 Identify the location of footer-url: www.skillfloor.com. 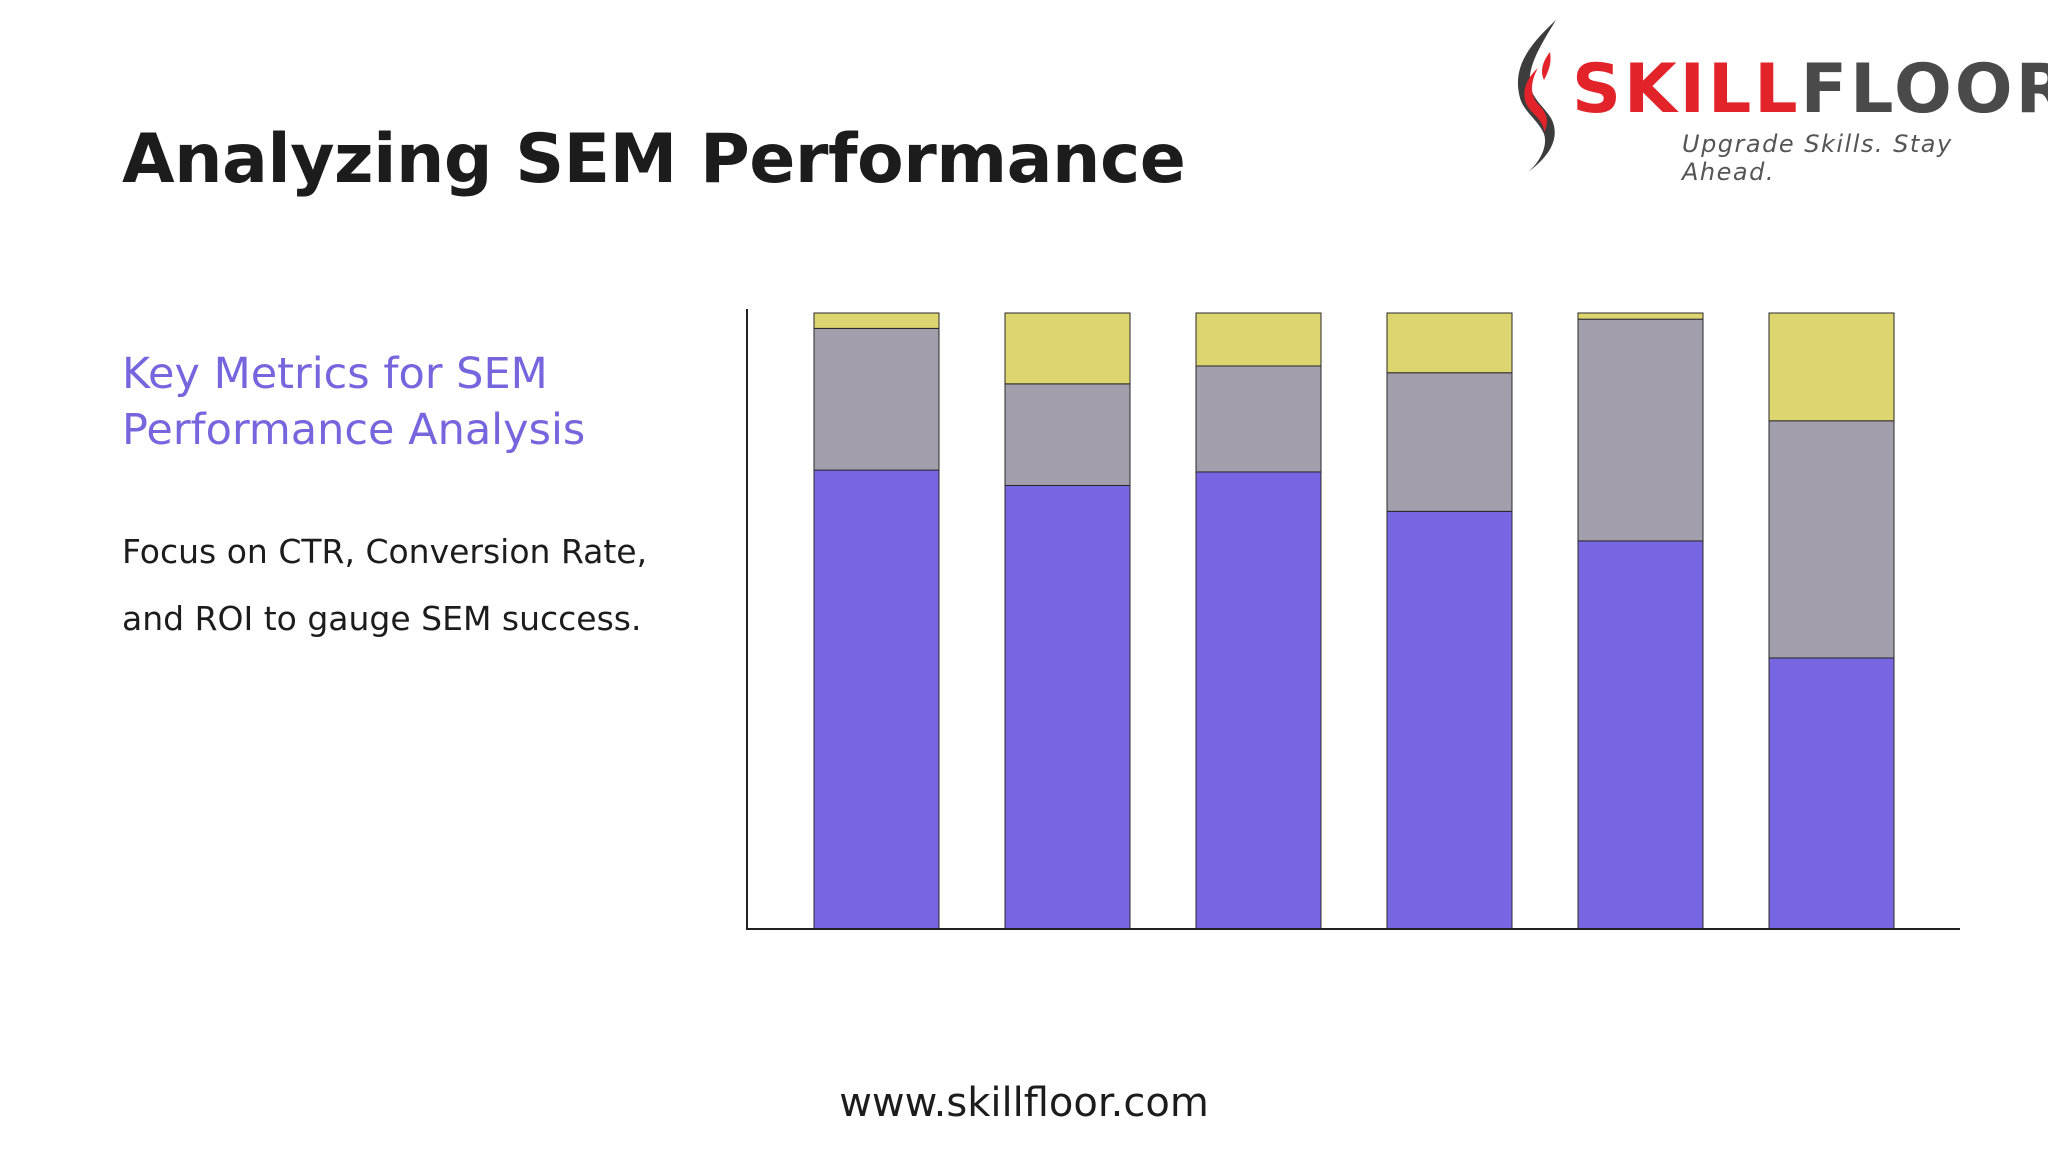
(1024, 1103).